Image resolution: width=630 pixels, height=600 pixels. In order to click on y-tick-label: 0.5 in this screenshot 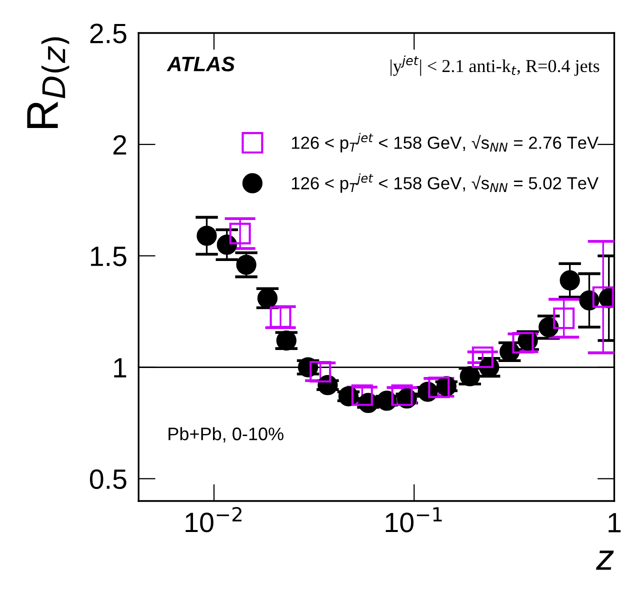, I will do `click(108, 479)`.